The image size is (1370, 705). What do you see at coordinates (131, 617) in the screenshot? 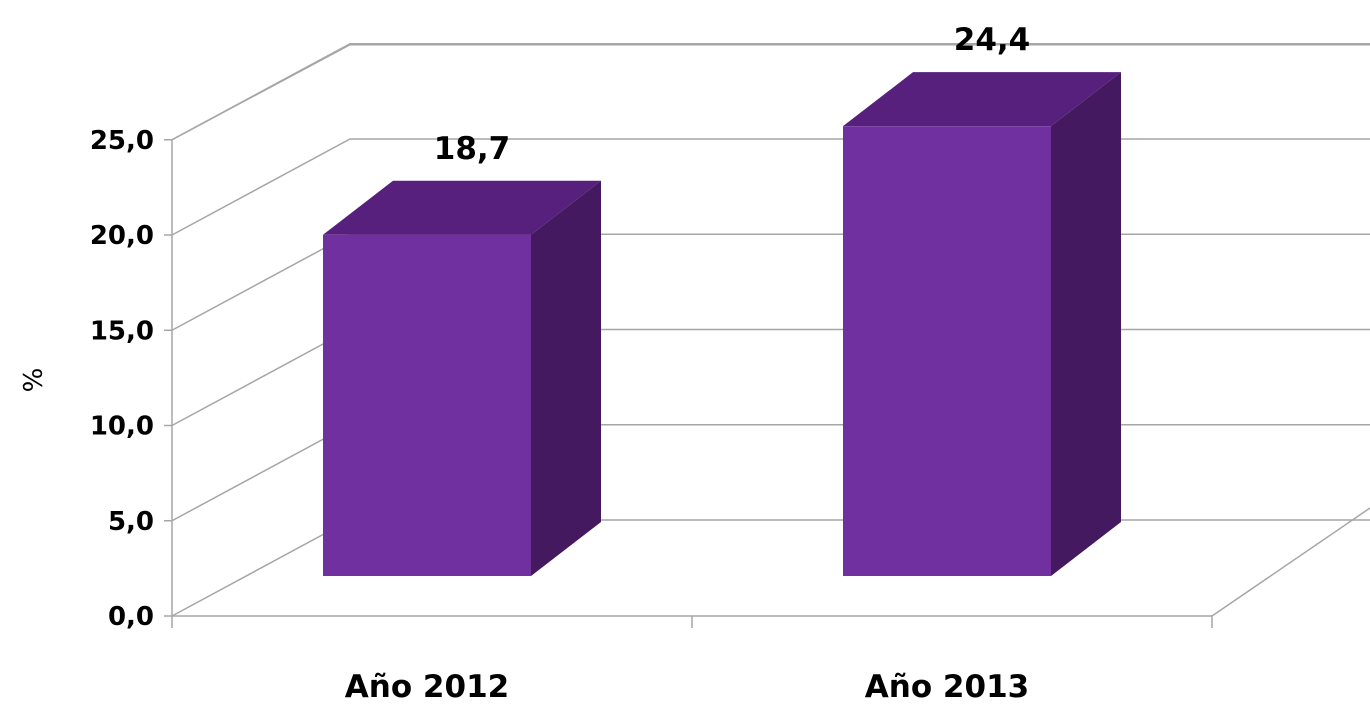
I see `y-tick-label: 0,0` at bounding box center [131, 617].